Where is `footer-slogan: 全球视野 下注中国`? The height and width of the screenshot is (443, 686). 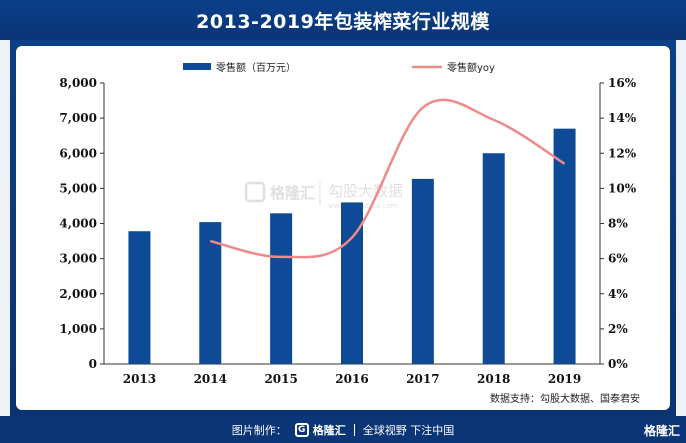 footer-slogan: 全球视野 下注中国 is located at coordinates (408, 430).